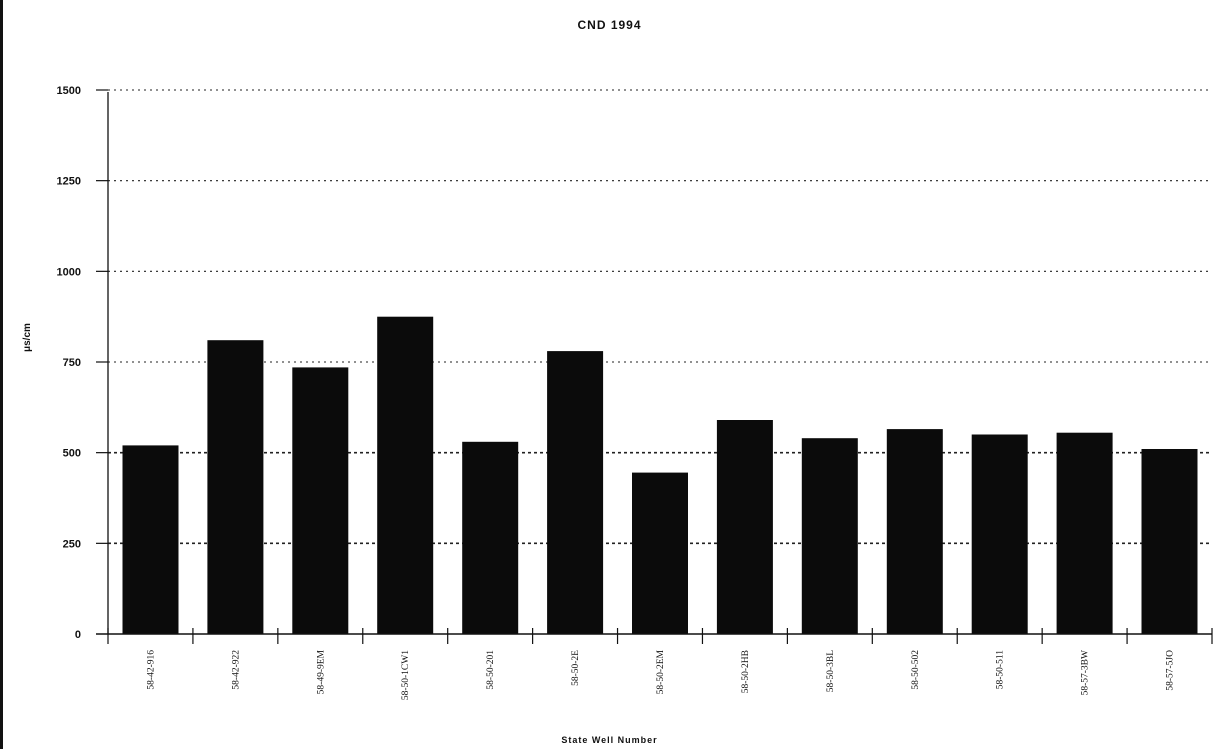 Image resolution: width=1219 pixels, height=749 pixels. What do you see at coordinates (1084, 533) in the screenshot?
I see `bar-58-57-3BW` at bounding box center [1084, 533].